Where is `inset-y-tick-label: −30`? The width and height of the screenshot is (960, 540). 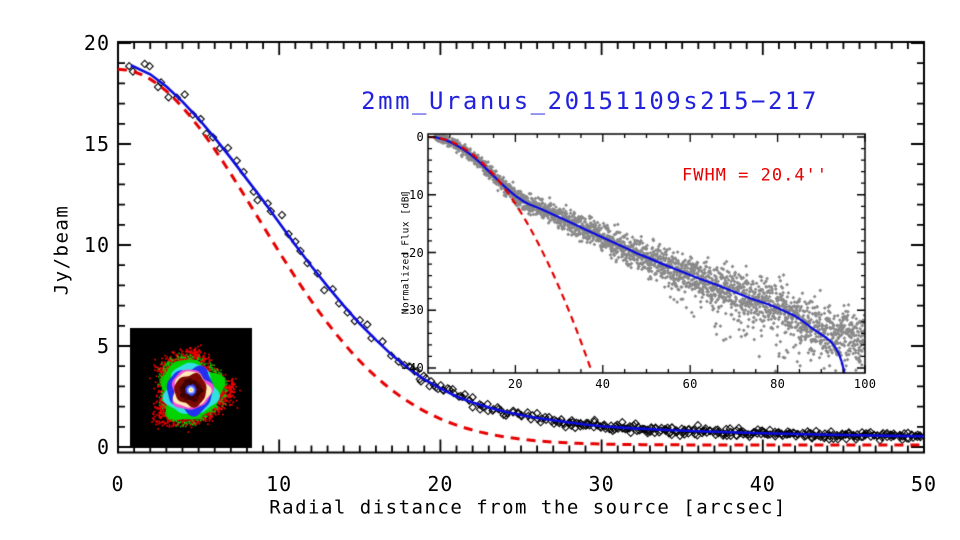 inset-y-tick-label: −30 is located at coordinates (412, 310).